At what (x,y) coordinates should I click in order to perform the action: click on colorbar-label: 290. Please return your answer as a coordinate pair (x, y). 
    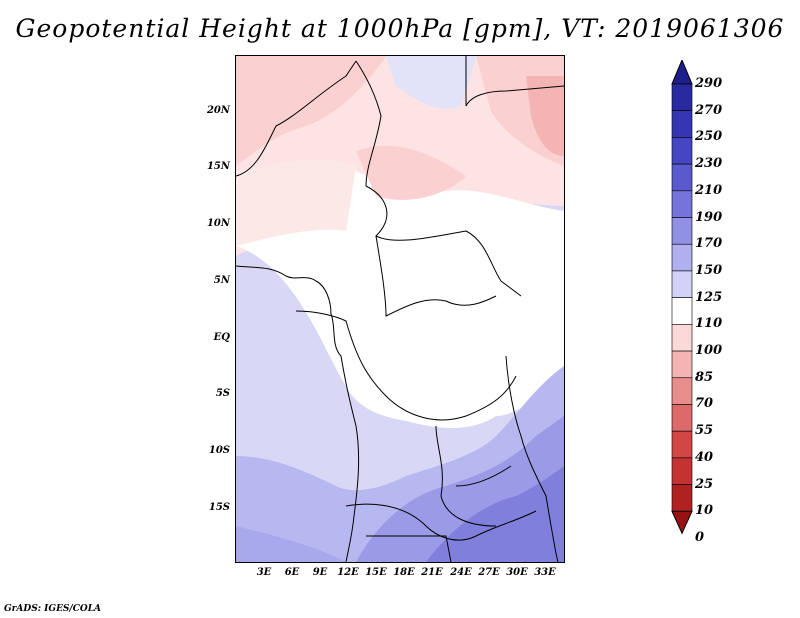
    Looking at the image, I should click on (709, 83).